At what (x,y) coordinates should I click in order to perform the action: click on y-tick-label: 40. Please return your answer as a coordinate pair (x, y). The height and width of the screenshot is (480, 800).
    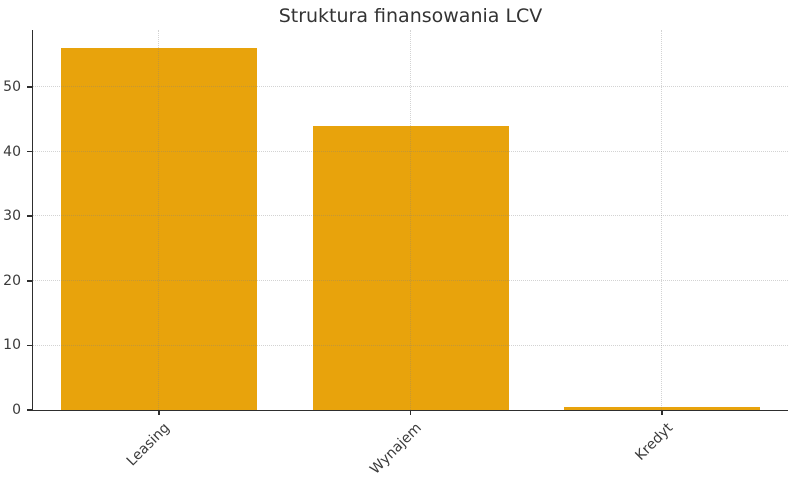
    Looking at the image, I should click on (12, 151).